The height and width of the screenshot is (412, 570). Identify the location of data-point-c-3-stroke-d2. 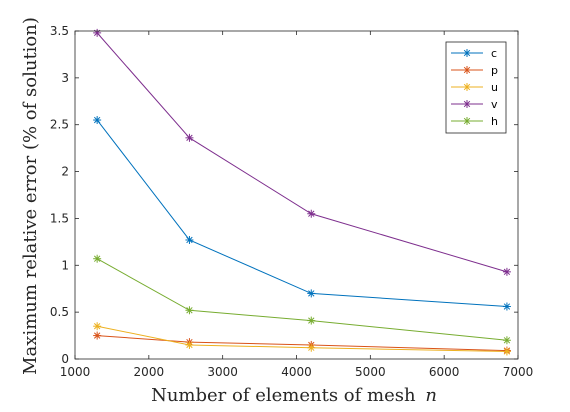
(507, 306).